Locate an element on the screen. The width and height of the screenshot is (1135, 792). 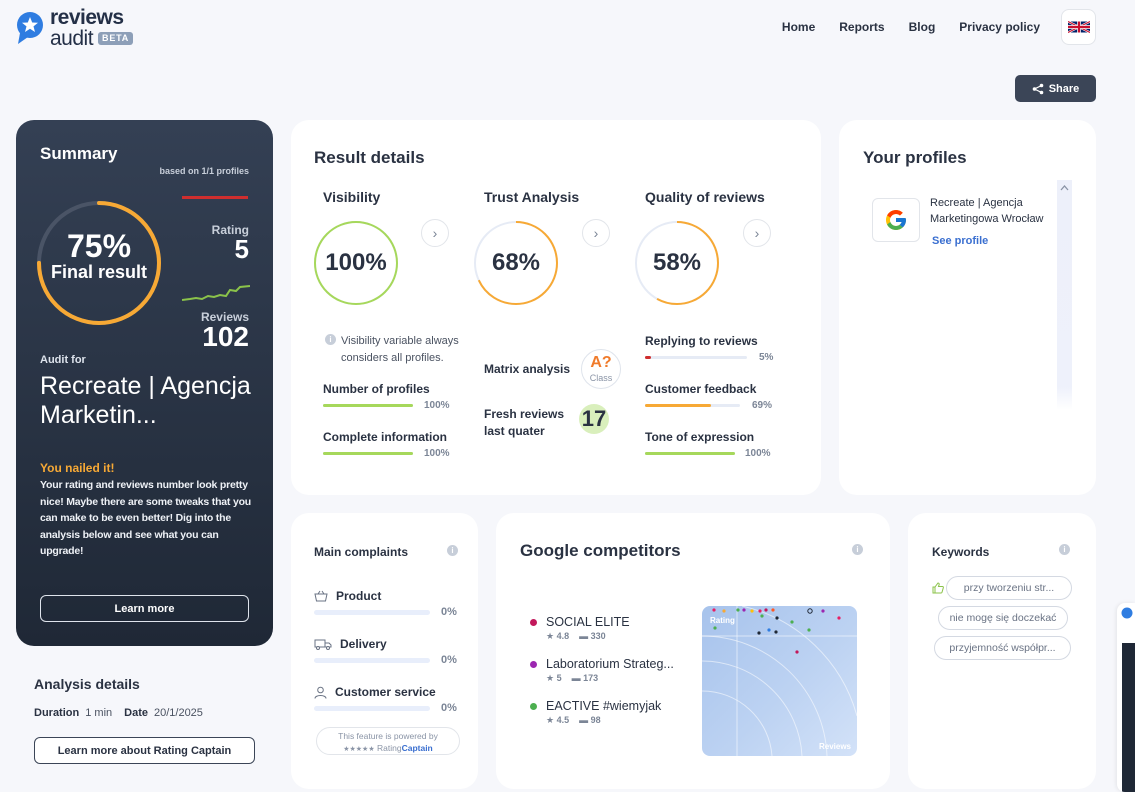
profile-name: Recreate | Agencja Marketingowa Wrocław is located at coordinates (987, 211).